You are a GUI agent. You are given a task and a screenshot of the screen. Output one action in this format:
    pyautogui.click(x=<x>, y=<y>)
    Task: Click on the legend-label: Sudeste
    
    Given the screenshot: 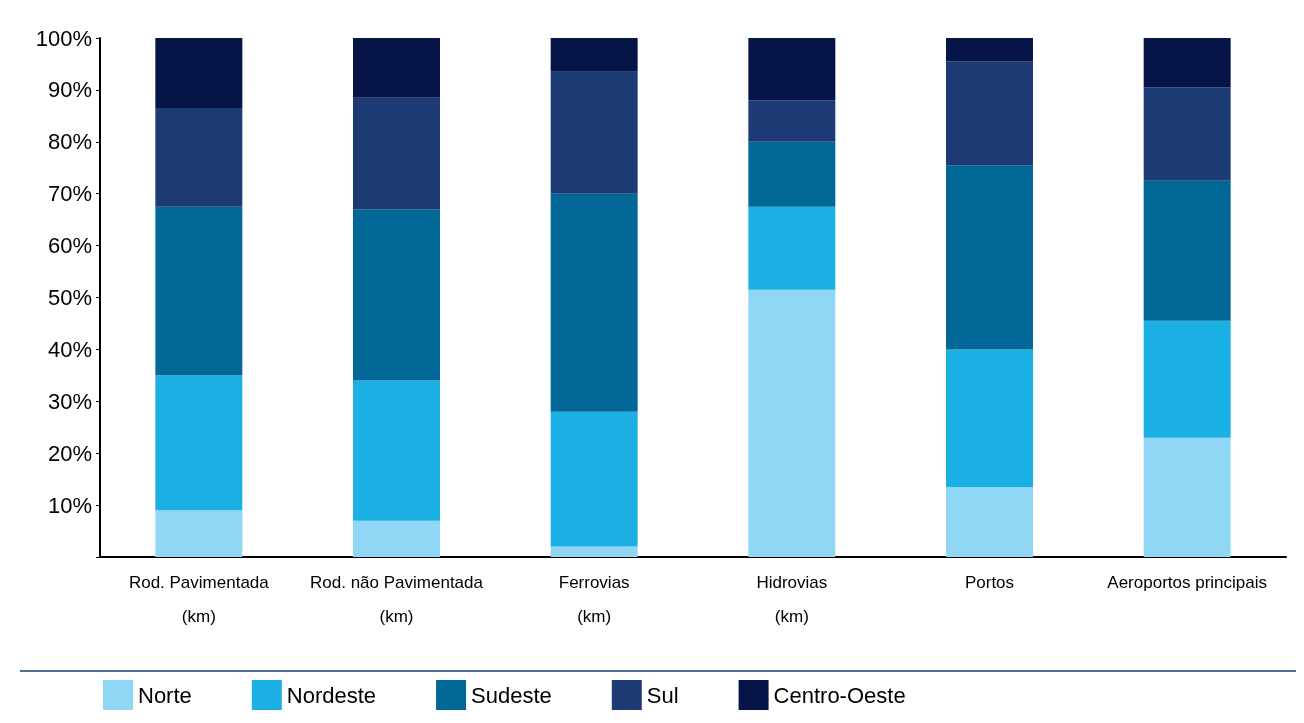 What is the action you would take?
    pyautogui.click(x=511, y=695)
    